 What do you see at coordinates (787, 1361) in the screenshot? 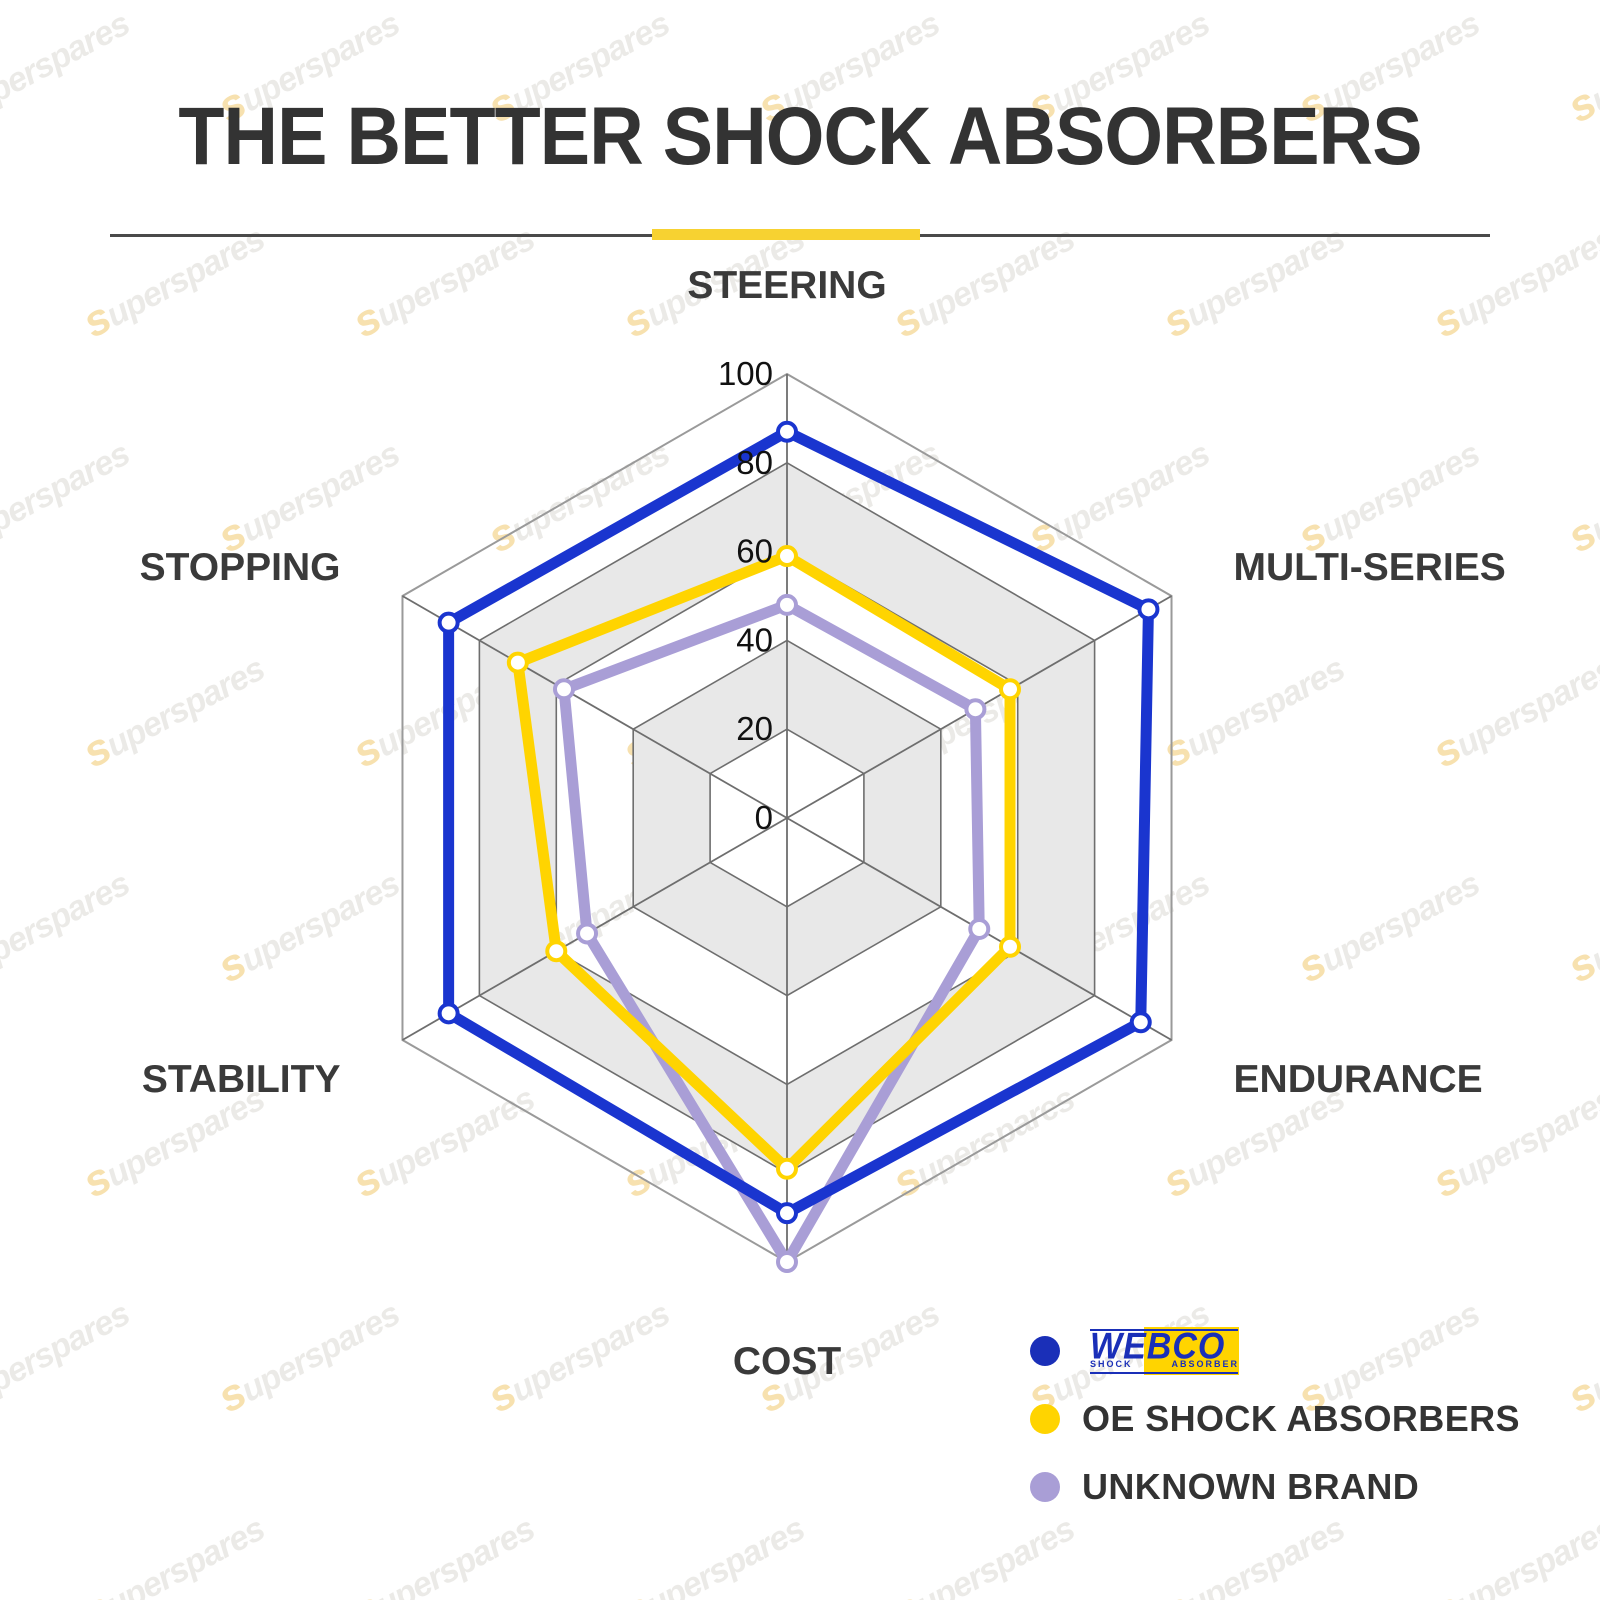
I see `radar-axis-label: COST` at bounding box center [787, 1361].